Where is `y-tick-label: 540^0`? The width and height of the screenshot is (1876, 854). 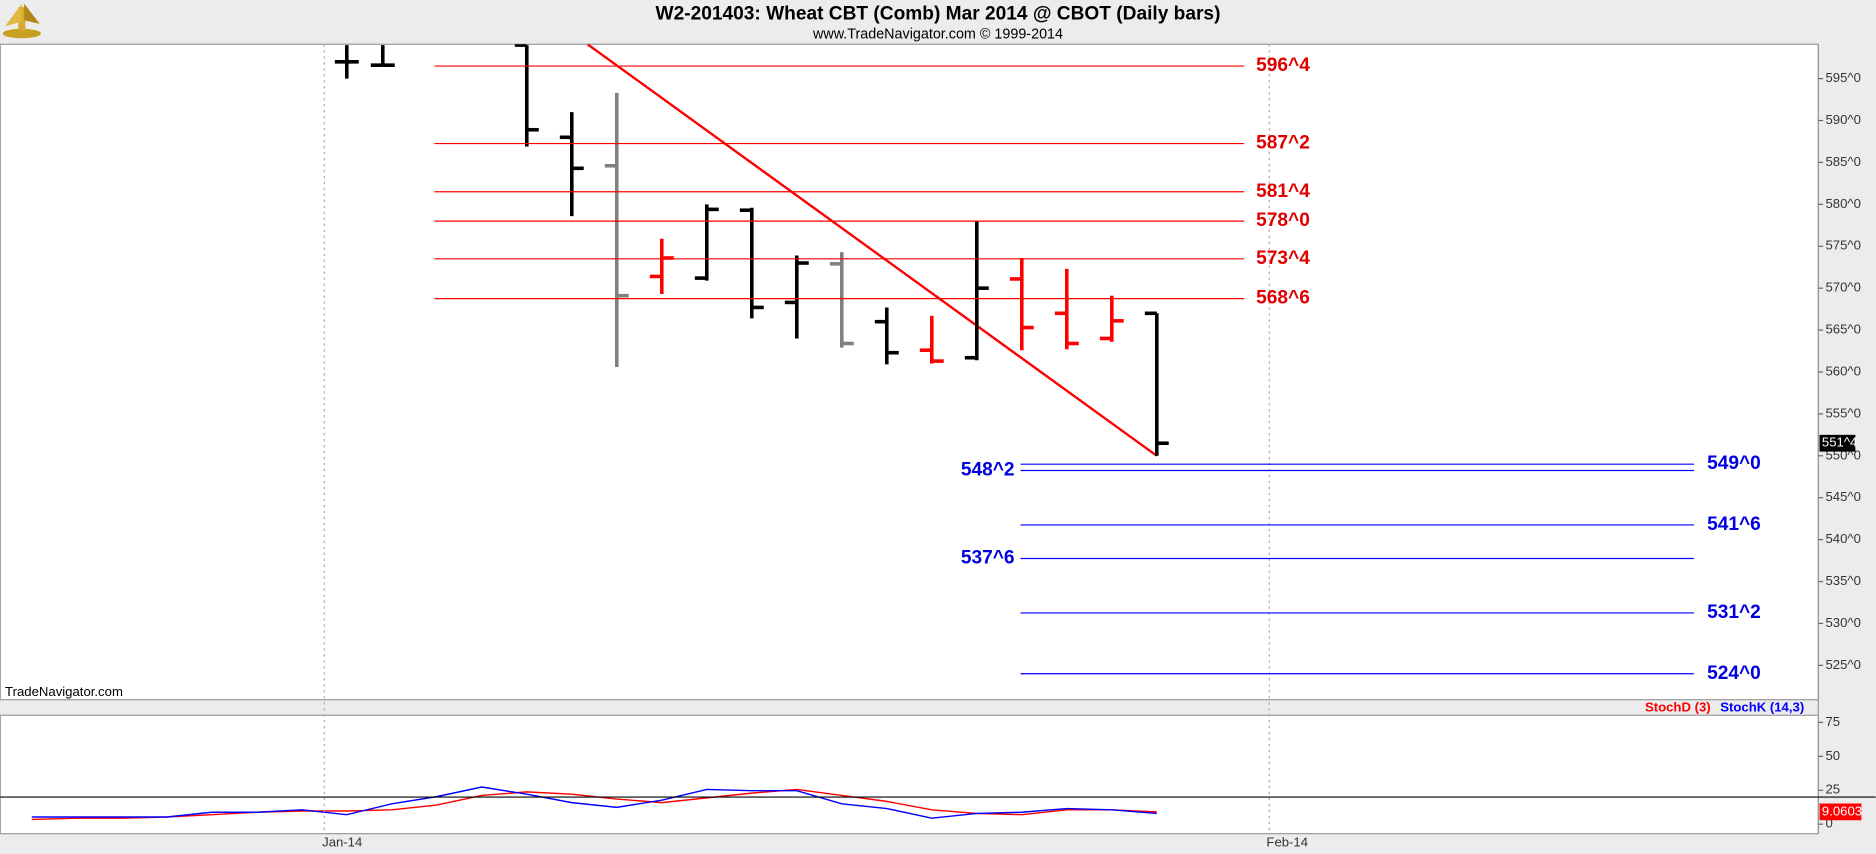 y-tick-label: 540^0 is located at coordinates (1842, 538).